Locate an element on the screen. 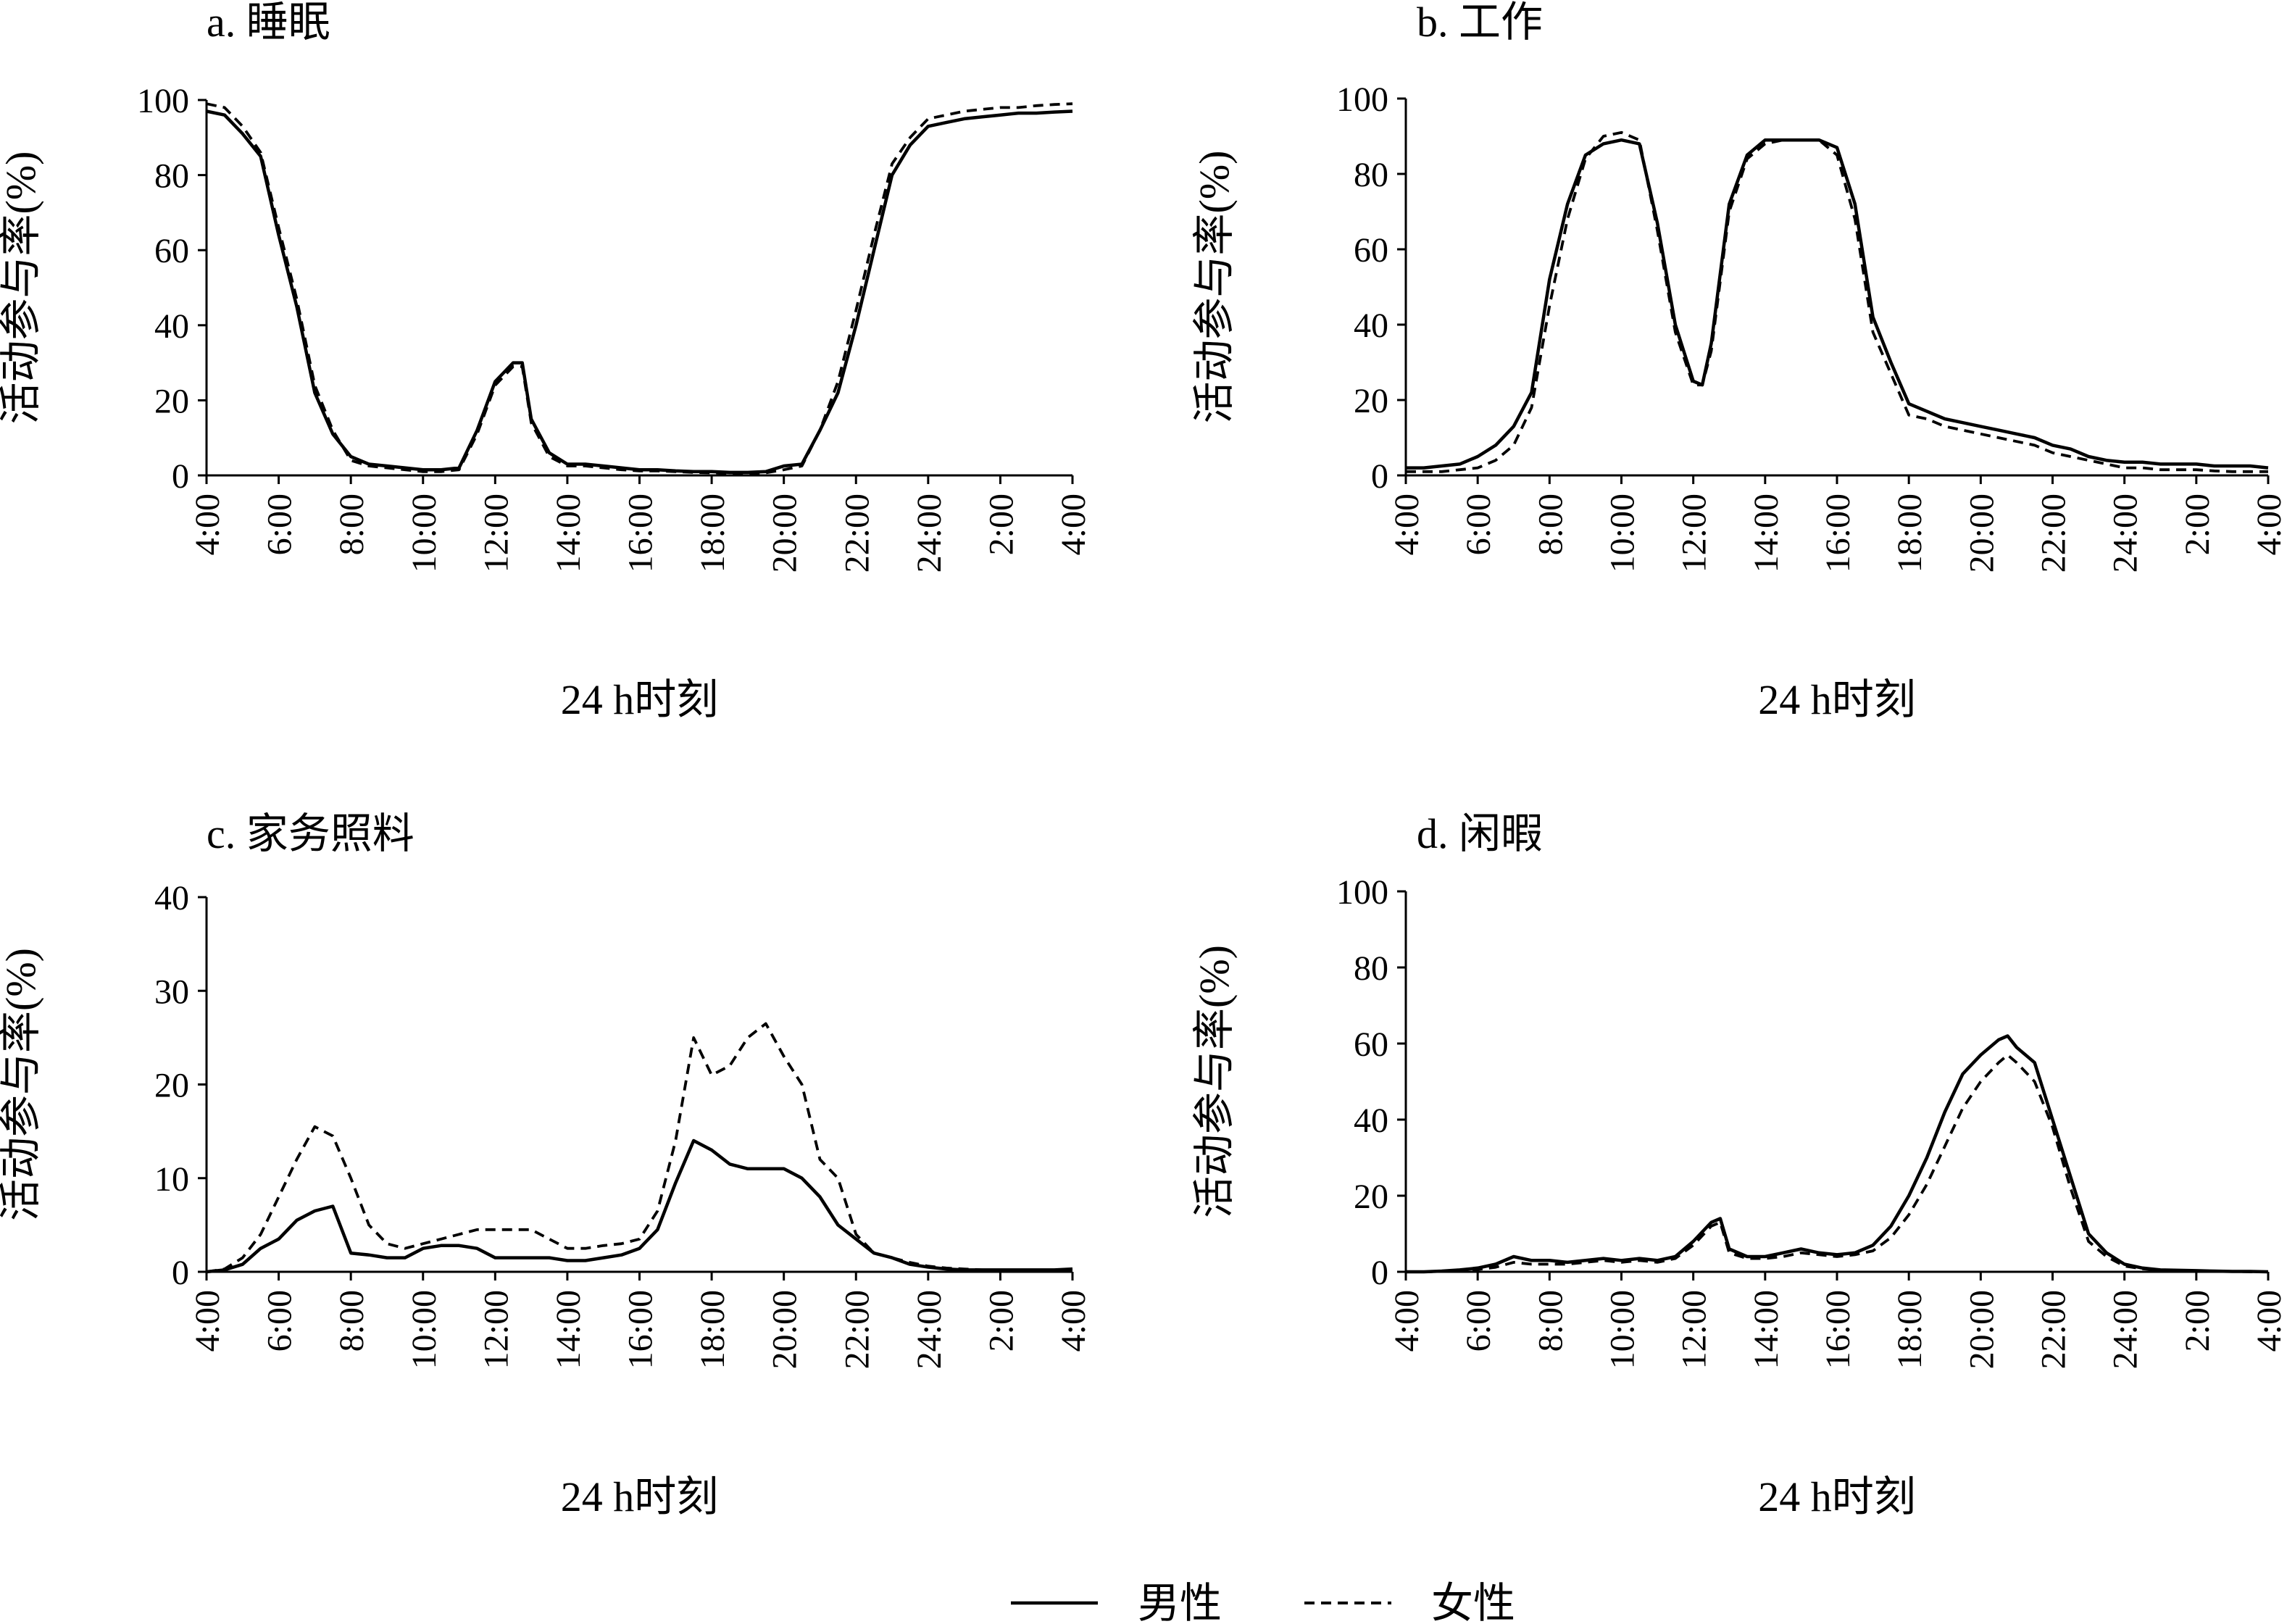 The image size is (2287, 1624). housework-care-x-tick-label: 16:00 is located at coordinates (641, 1329).